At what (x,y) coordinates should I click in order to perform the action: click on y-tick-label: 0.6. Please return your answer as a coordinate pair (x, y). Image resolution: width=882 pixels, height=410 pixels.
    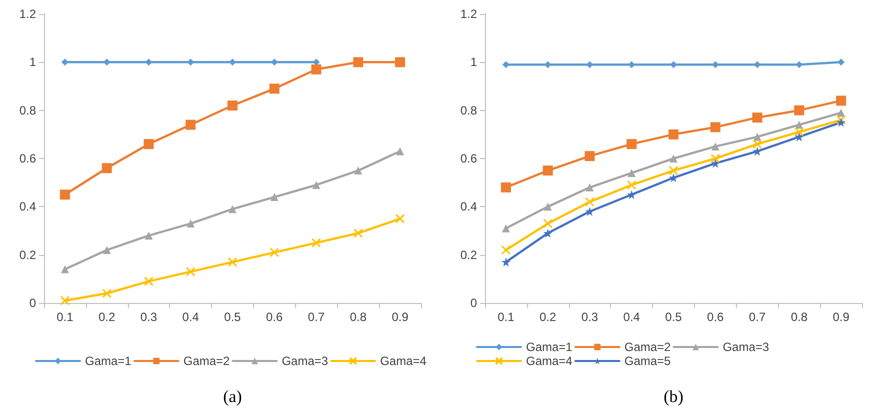
    Looking at the image, I should click on (469, 159).